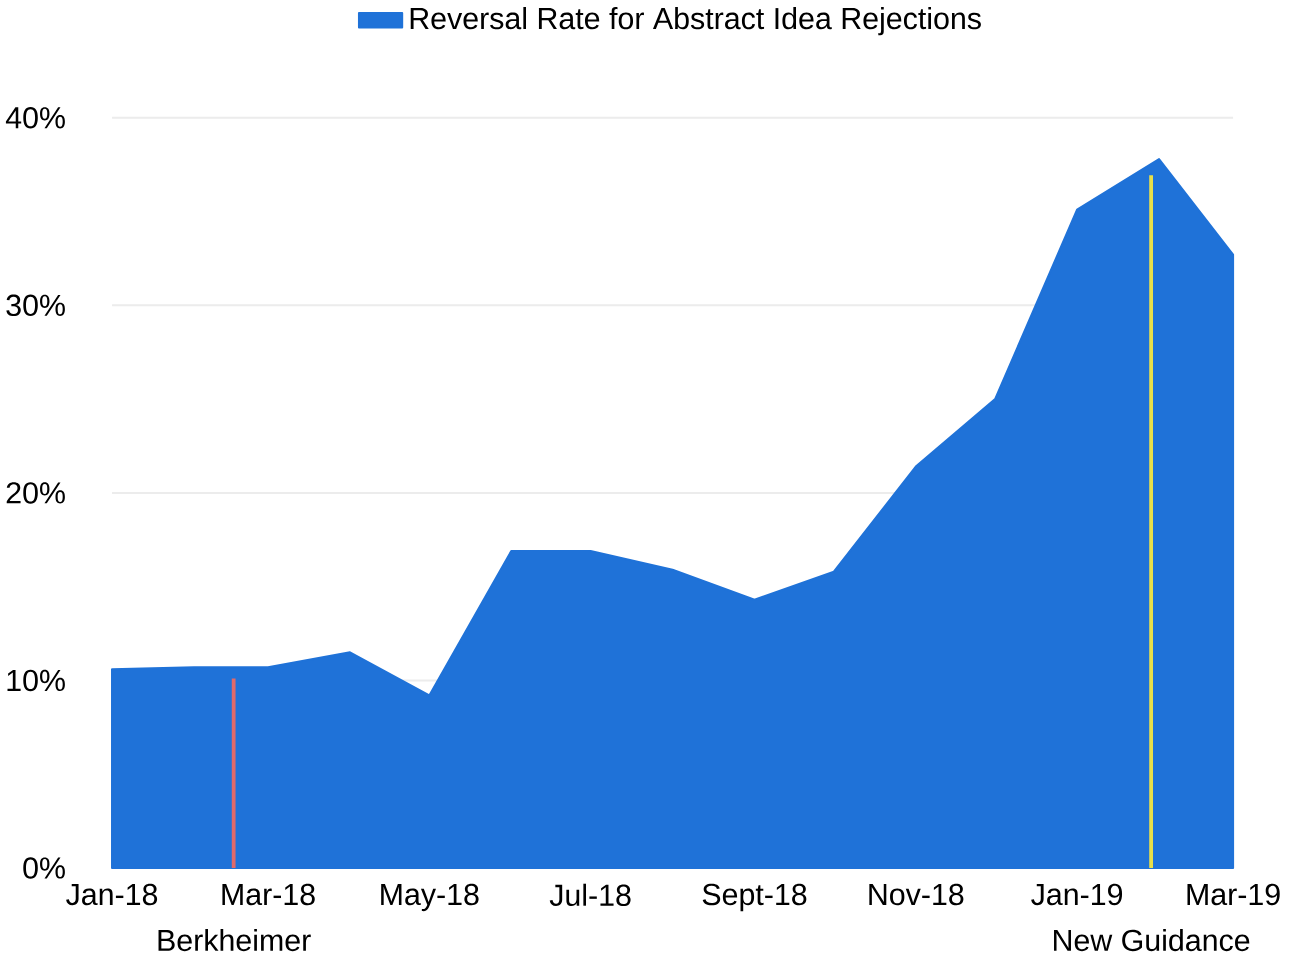 This screenshot has height=973, width=1296. What do you see at coordinates (430, 897) in the screenshot?
I see `x-tick-label: May-18` at bounding box center [430, 897].